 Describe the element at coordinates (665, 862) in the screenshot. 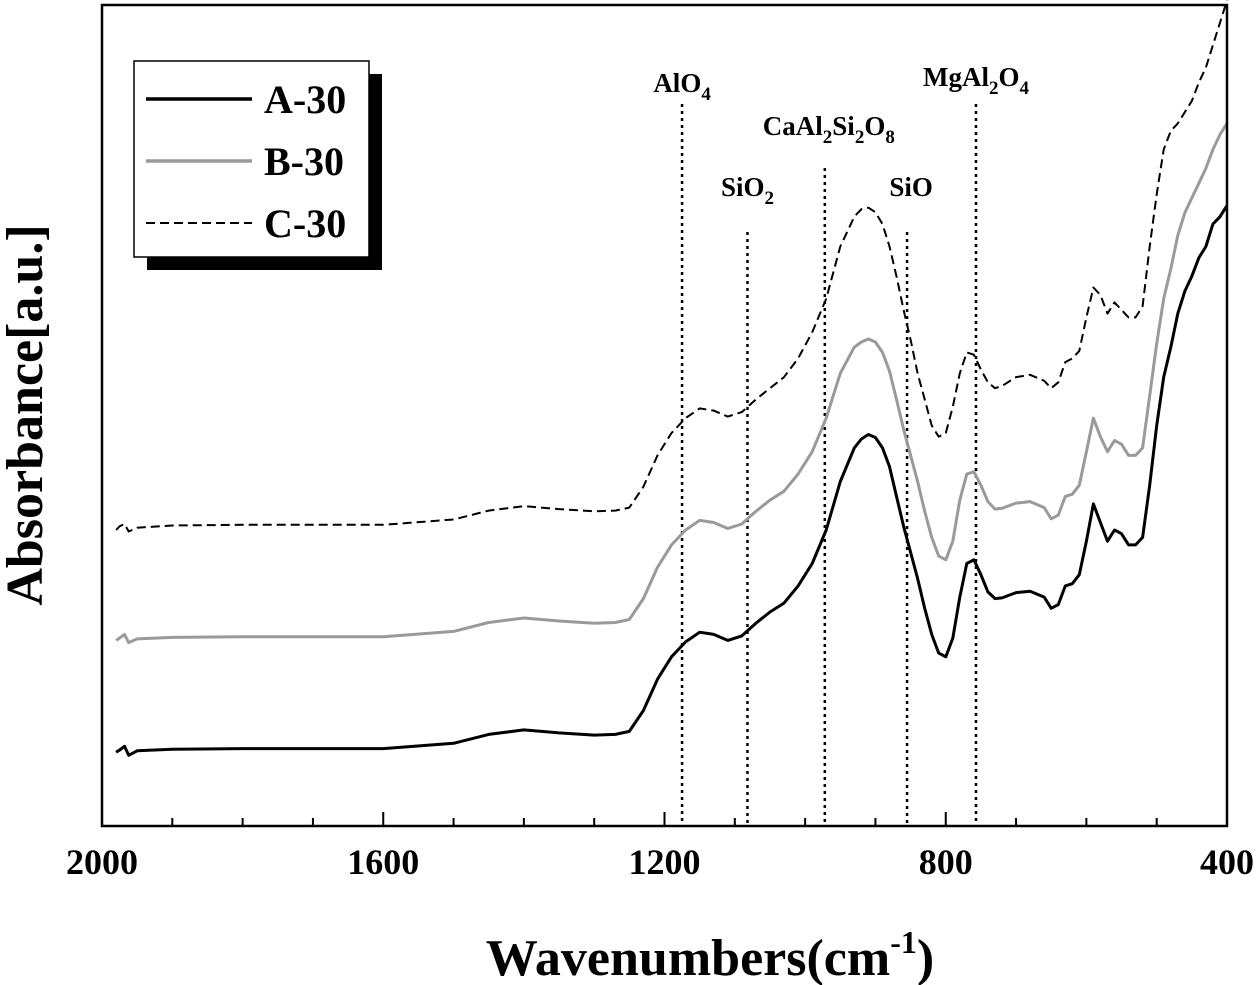

I see `x-tick-label: 1200` at that location.